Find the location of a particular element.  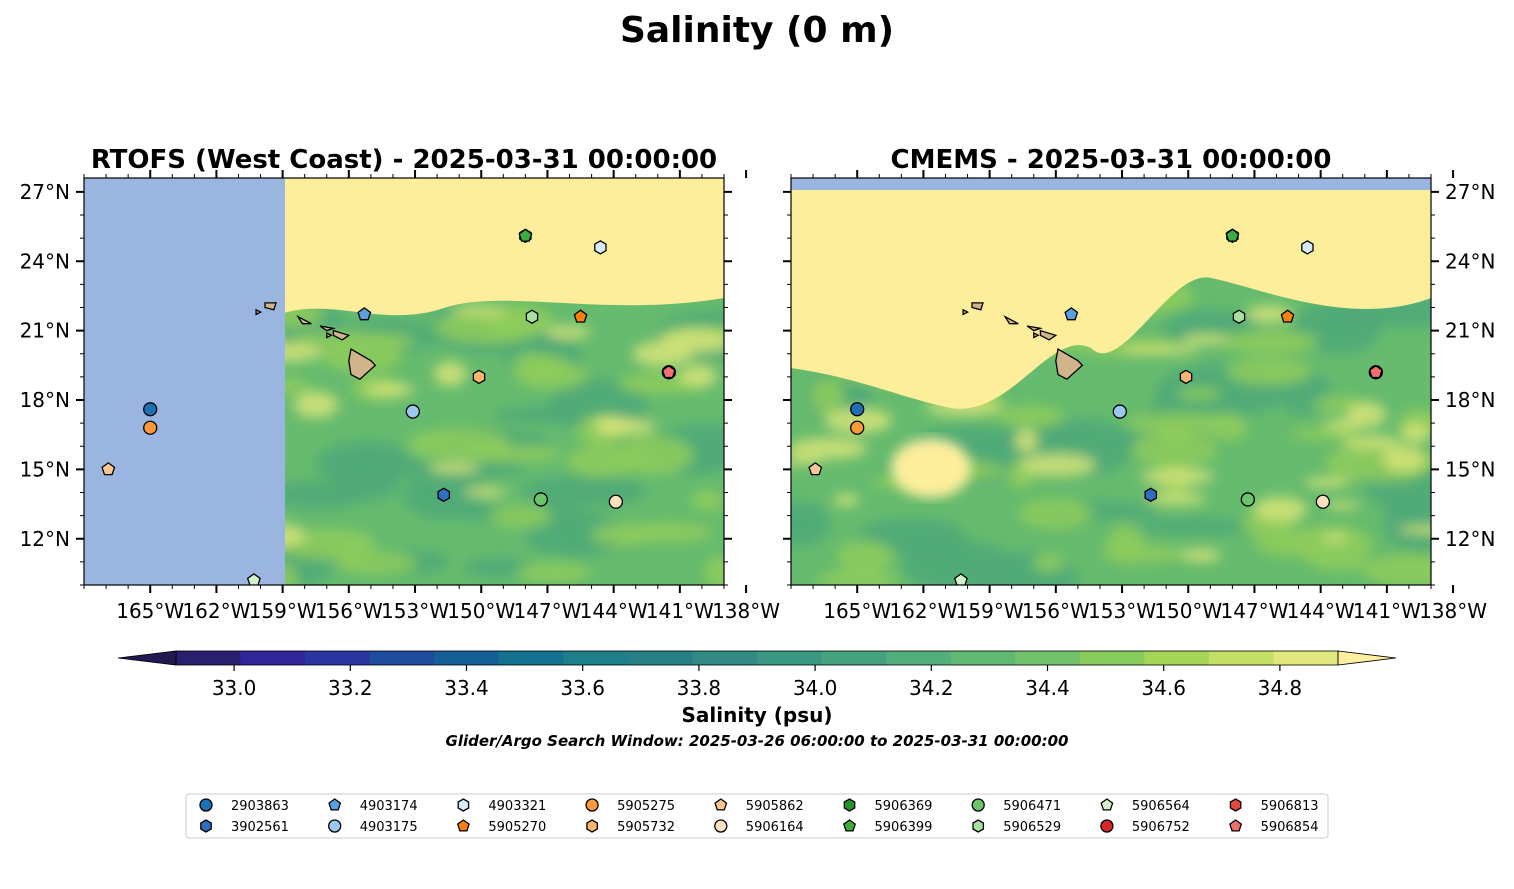

colorbar-tick-label: 33.2 is located at coordinates (350, 688).